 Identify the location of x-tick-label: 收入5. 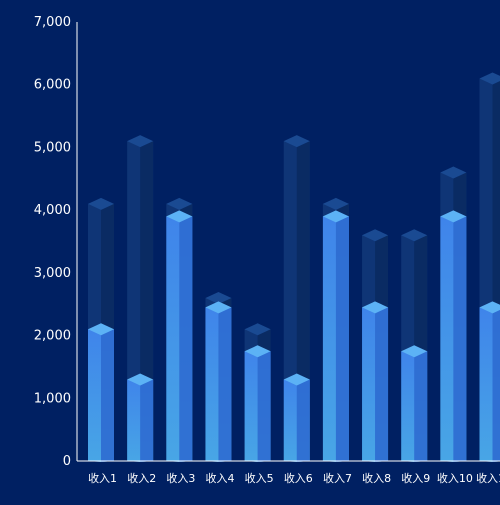
(259, 478).